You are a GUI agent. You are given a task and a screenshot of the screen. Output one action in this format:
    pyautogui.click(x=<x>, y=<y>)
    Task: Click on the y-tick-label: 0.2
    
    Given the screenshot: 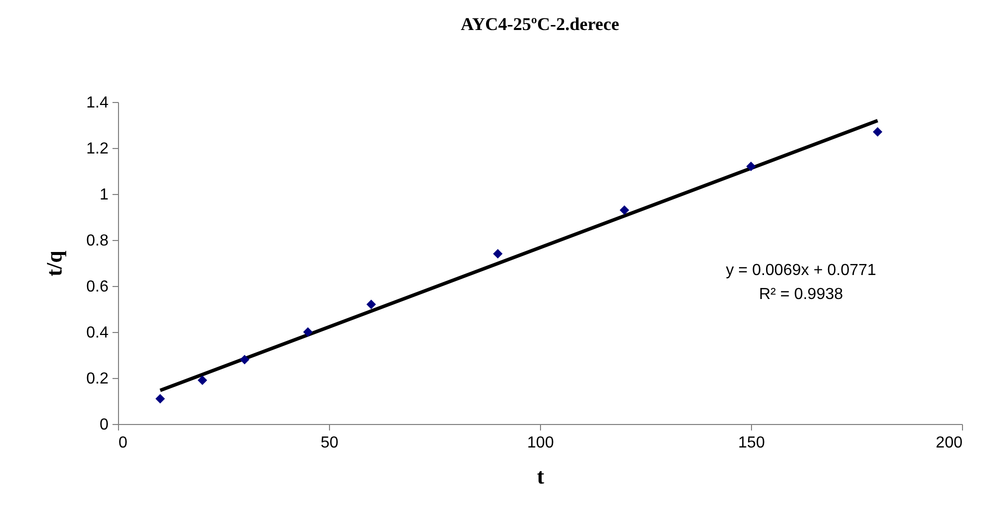 What is the action you would take?
    pyautogui.click(x=97, y=379)
    